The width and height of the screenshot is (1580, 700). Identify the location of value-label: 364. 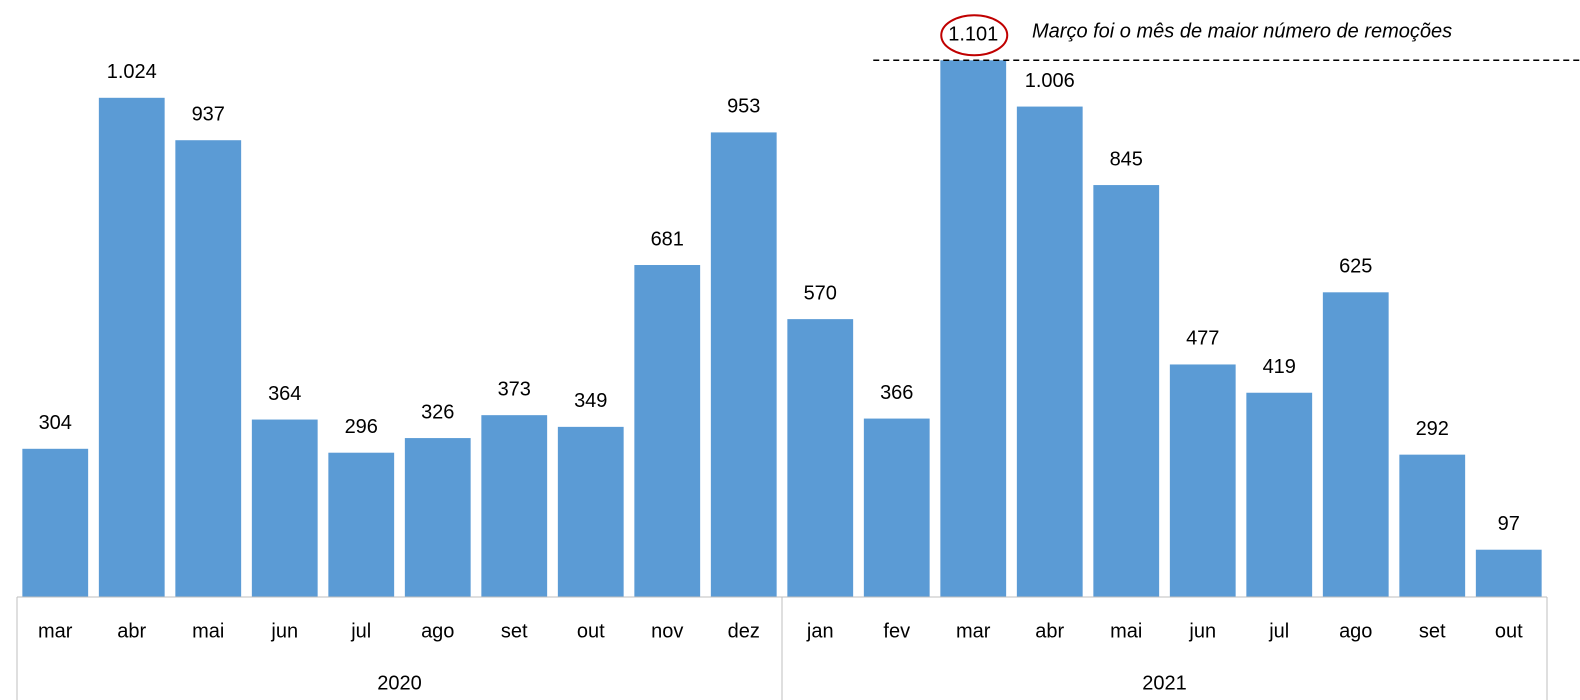
(284, 394).